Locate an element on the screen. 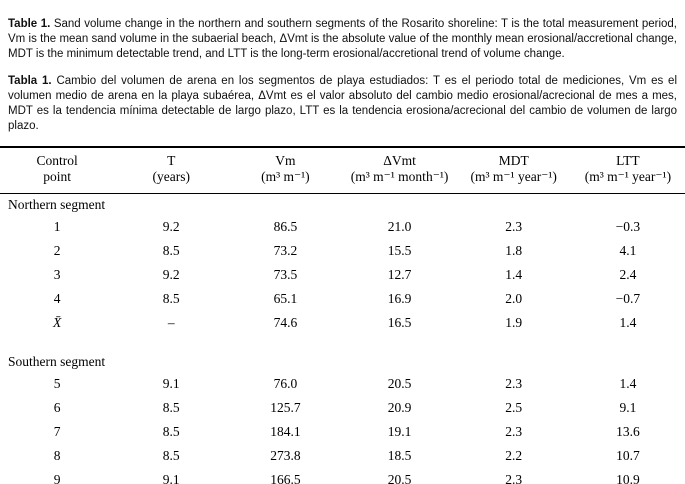 This screenshot has height=484, width=685. row-label-cell: 4 is located at coordinates (57, 298).